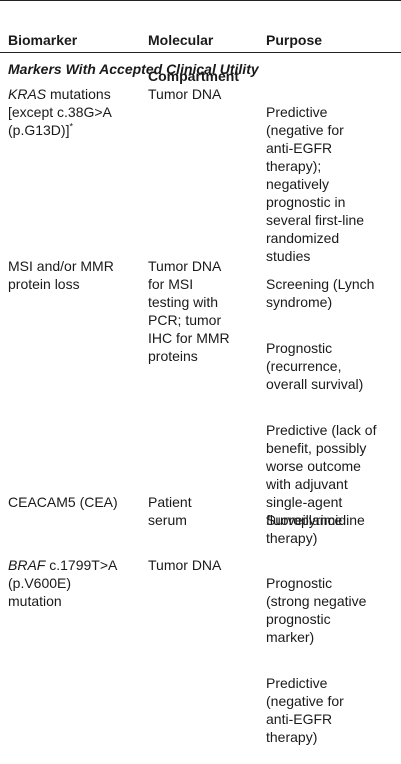 This screenshot has width=401, height=764. What do you see at coordinates (27, 565) in the screenshot?
I see `gene-name: BRAF` at bounding box center [27, 565].